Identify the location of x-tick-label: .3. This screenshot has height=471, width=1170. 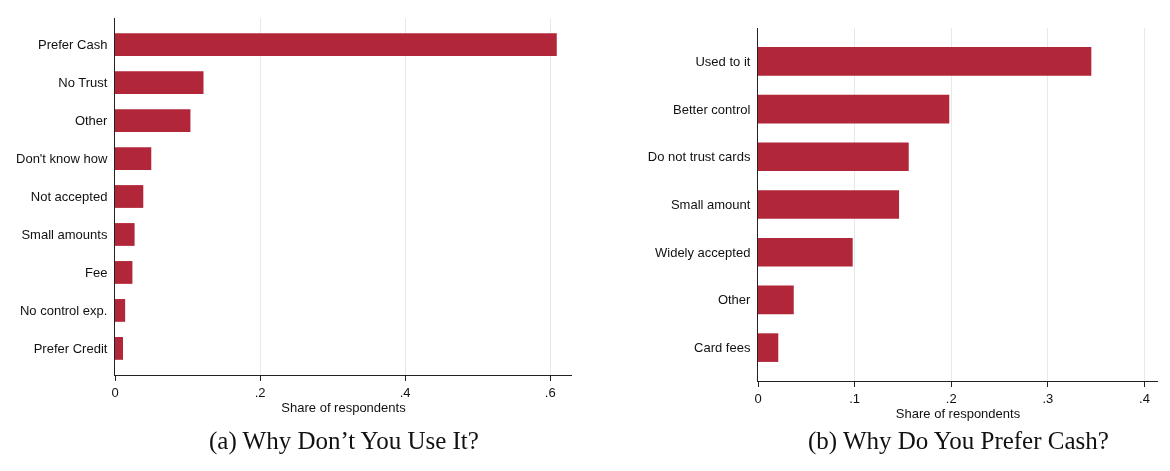
(1048, 398).